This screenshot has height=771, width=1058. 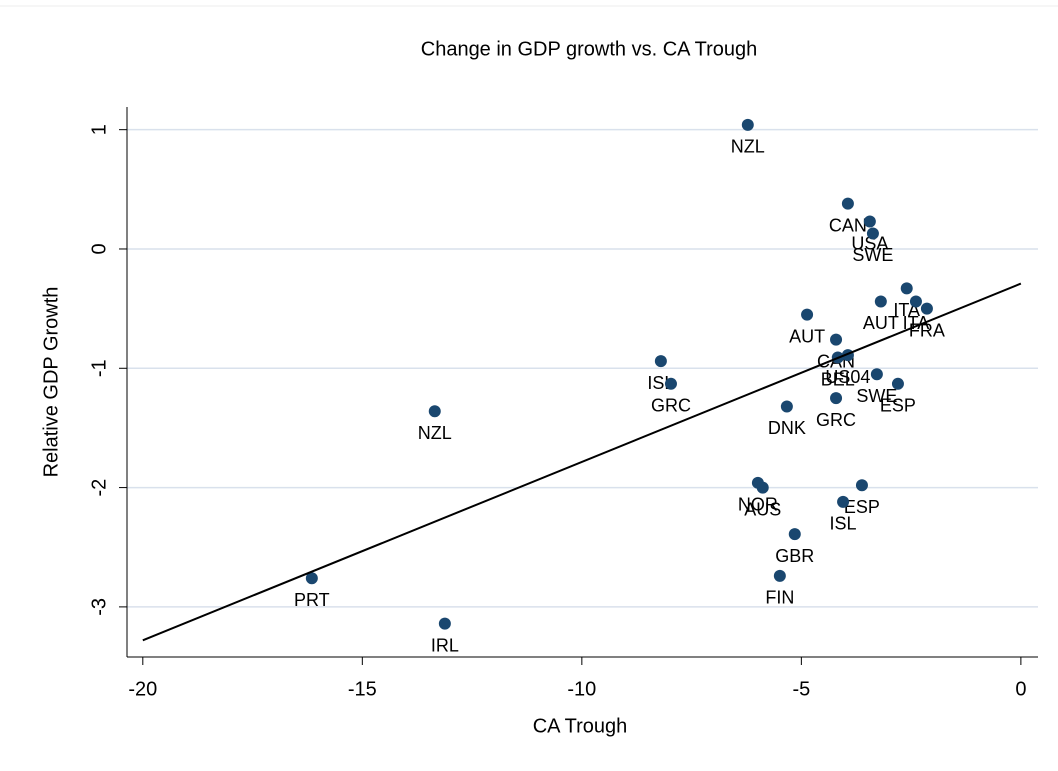 What do you see at coordinates (838, 379) in the screenshot?
I see `point-label: BEL` at bounding box center [838, 379].